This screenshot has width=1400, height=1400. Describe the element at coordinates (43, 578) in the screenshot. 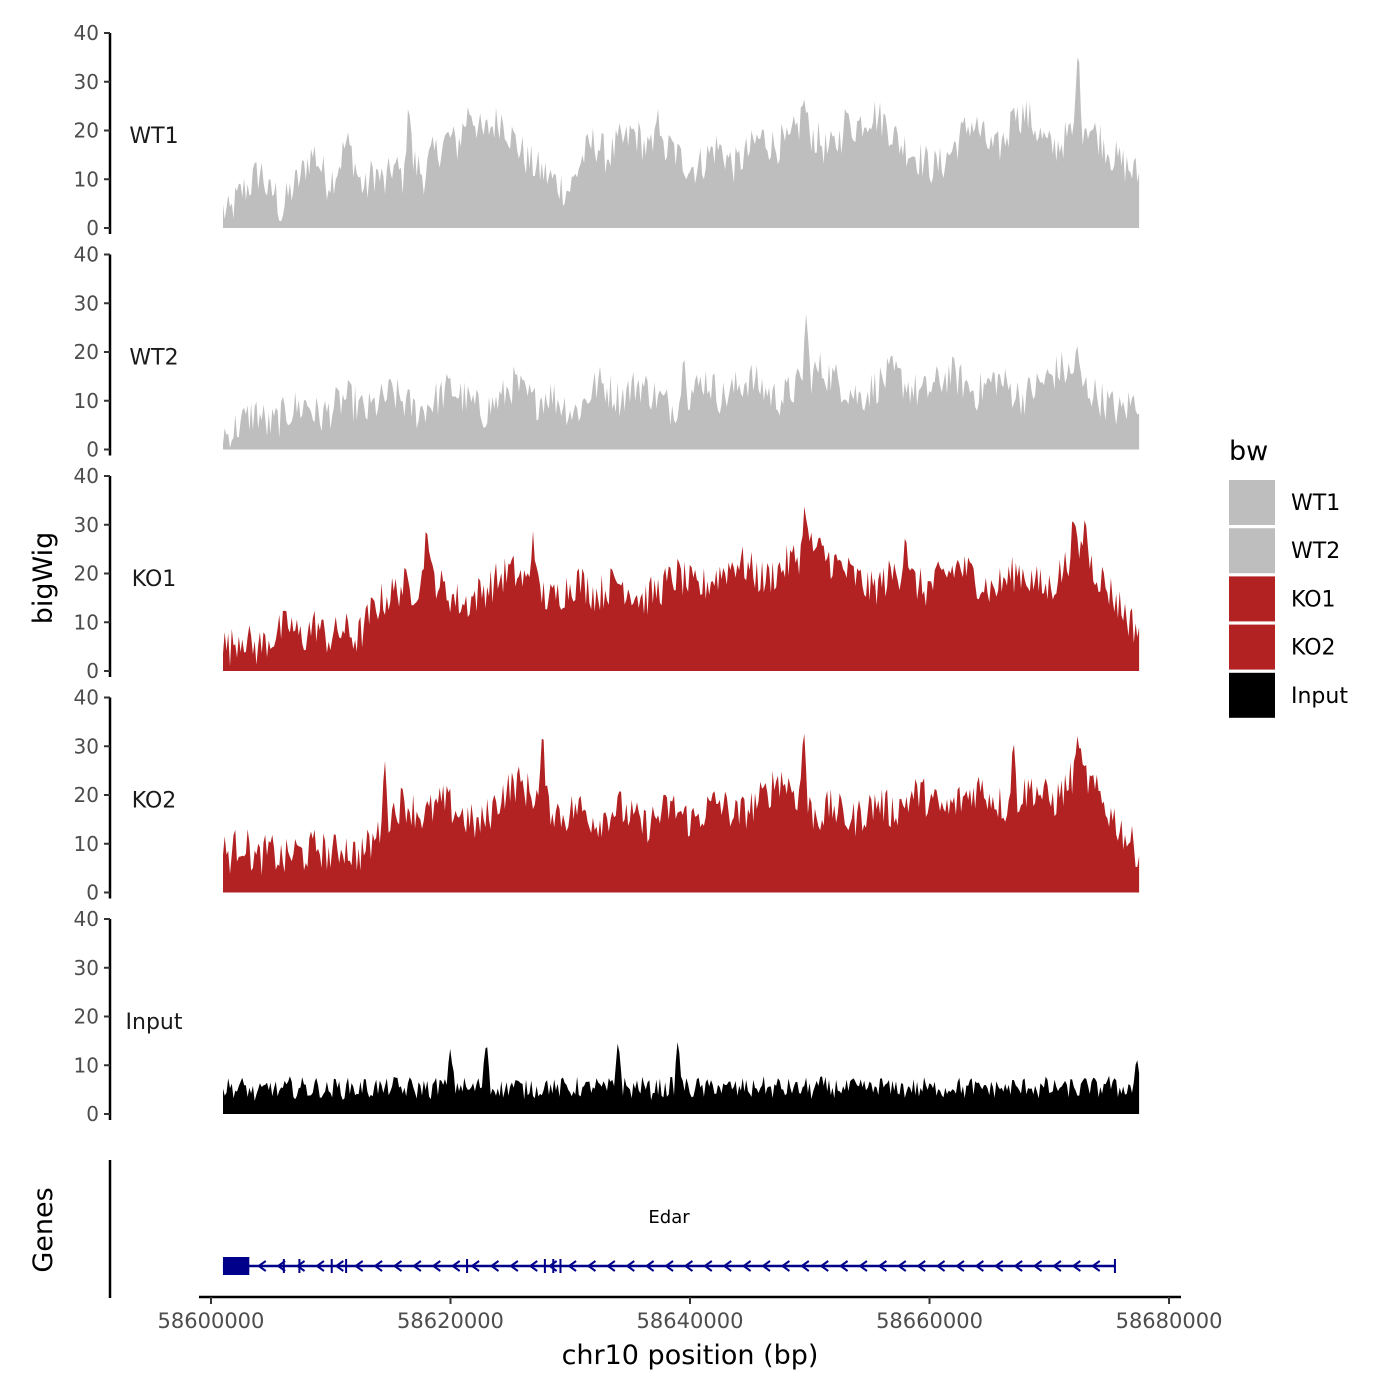

I see `y-axis-title: bigWig` at that location.